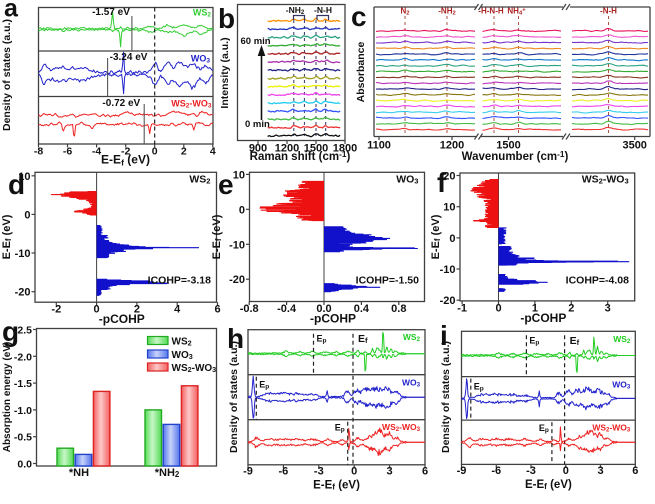 This screenshot has width=655, height=504. What do you see at coordinates (387, 281) in the screenshot?
I see `svg-text: ICOHP=-1.50` at bounding box center [387, 281].